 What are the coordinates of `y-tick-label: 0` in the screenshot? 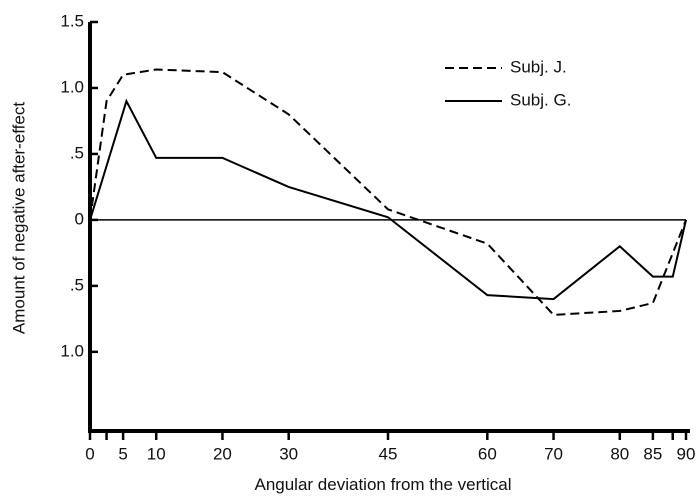 It's located at (79, 218).